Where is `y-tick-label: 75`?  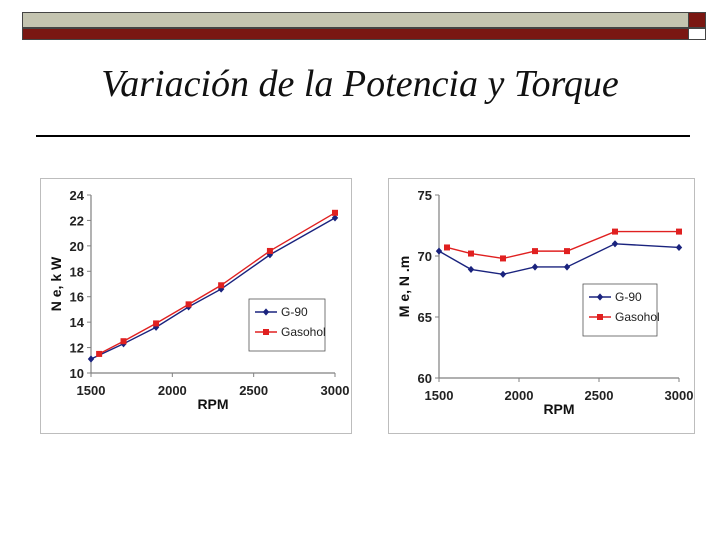
y-tick-label: 75 is located at coordinates (425, 195).